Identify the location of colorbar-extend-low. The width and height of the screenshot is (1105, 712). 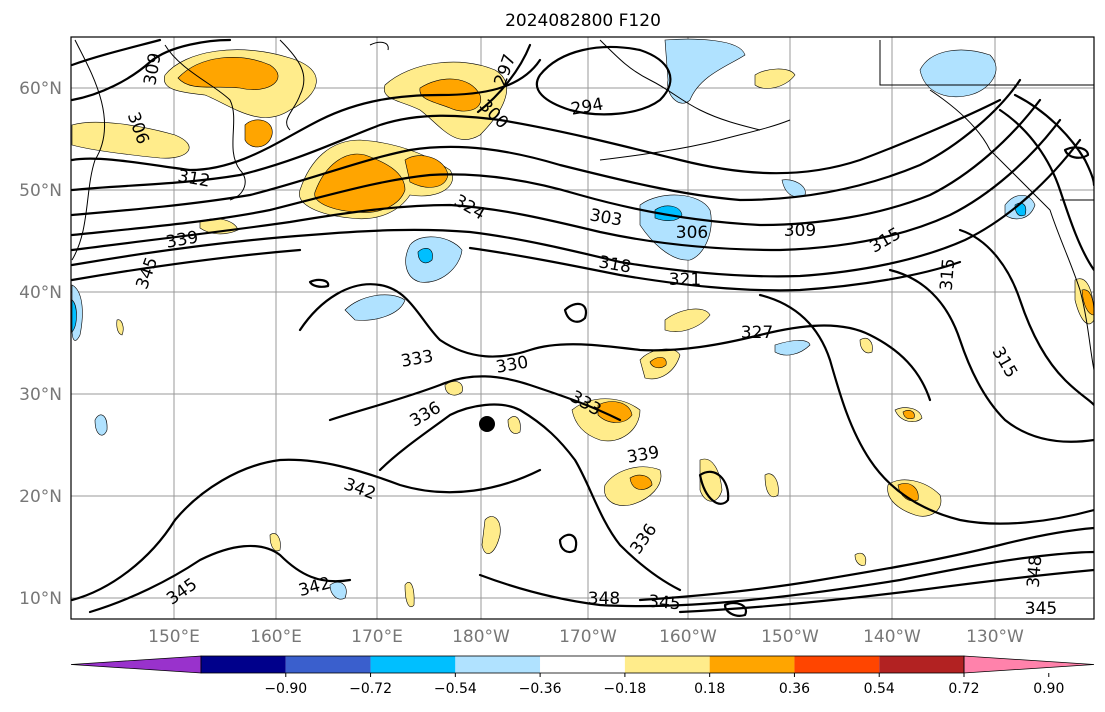
(136, 664).